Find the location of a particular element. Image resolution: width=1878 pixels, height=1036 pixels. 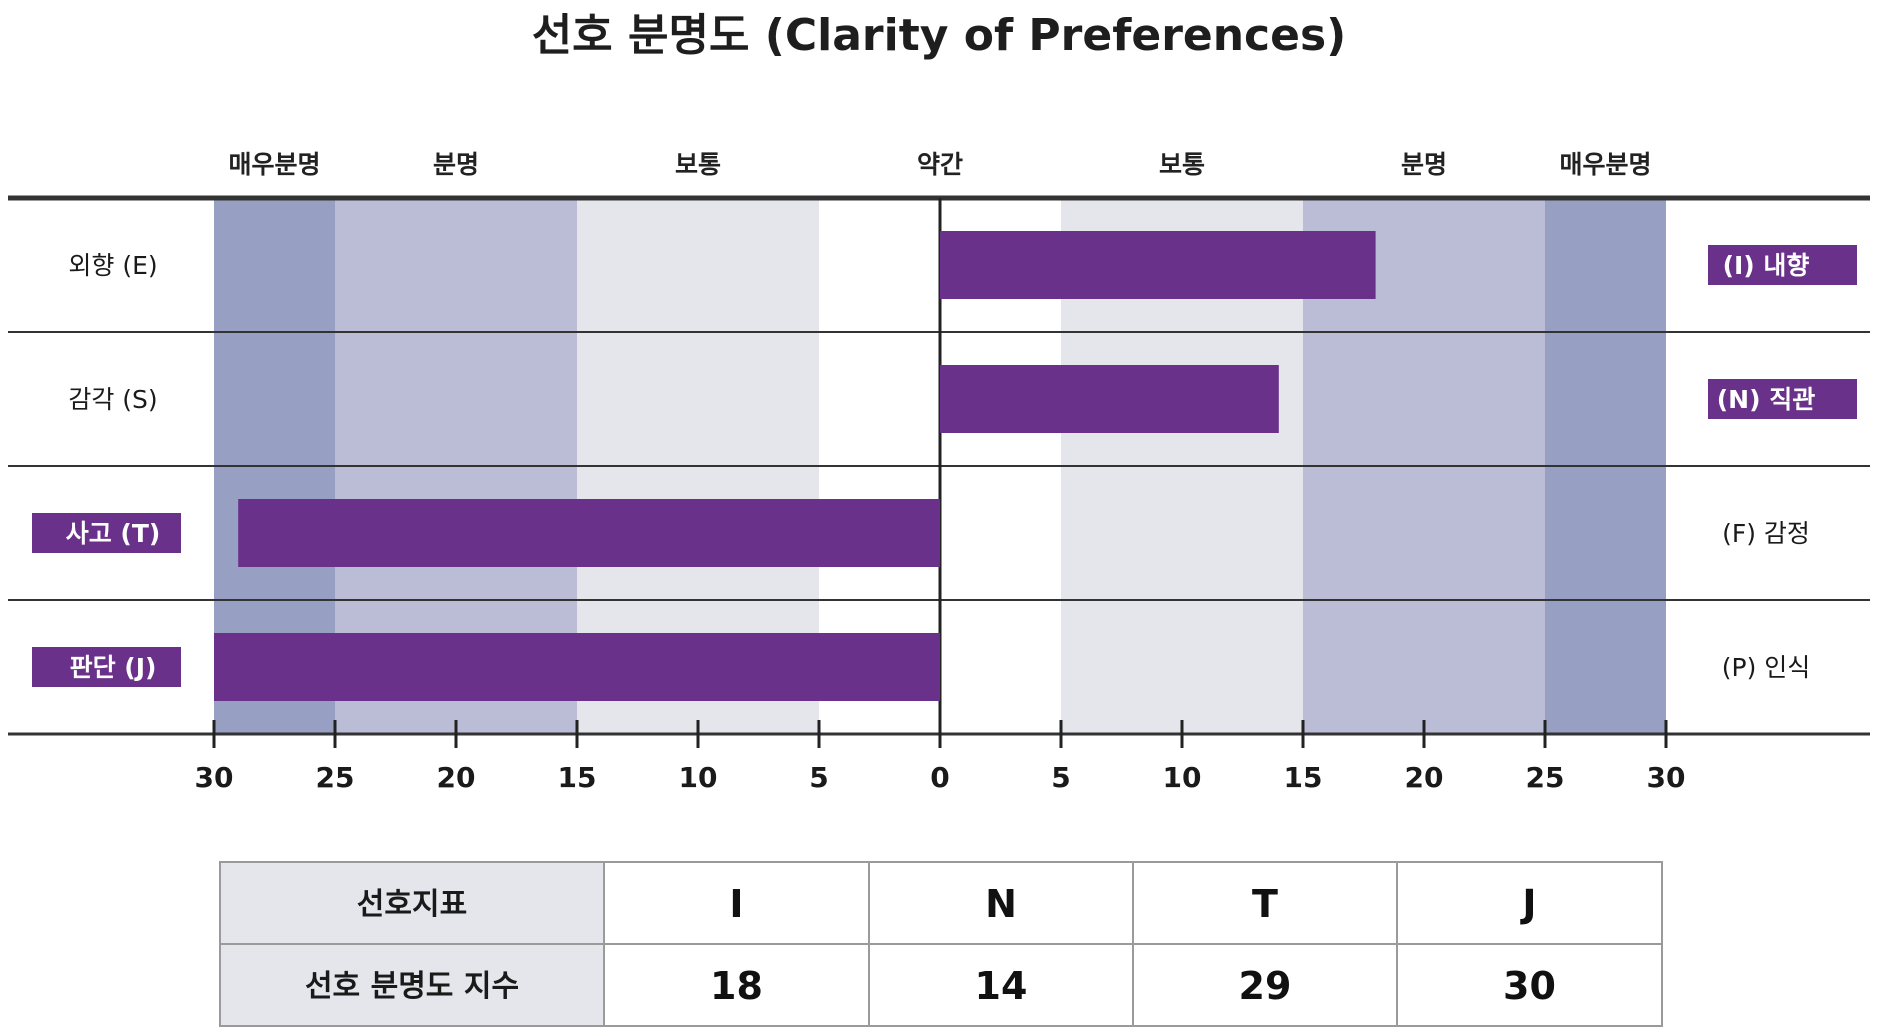

table-column-letter: N is located at coordinates (1001, 904).